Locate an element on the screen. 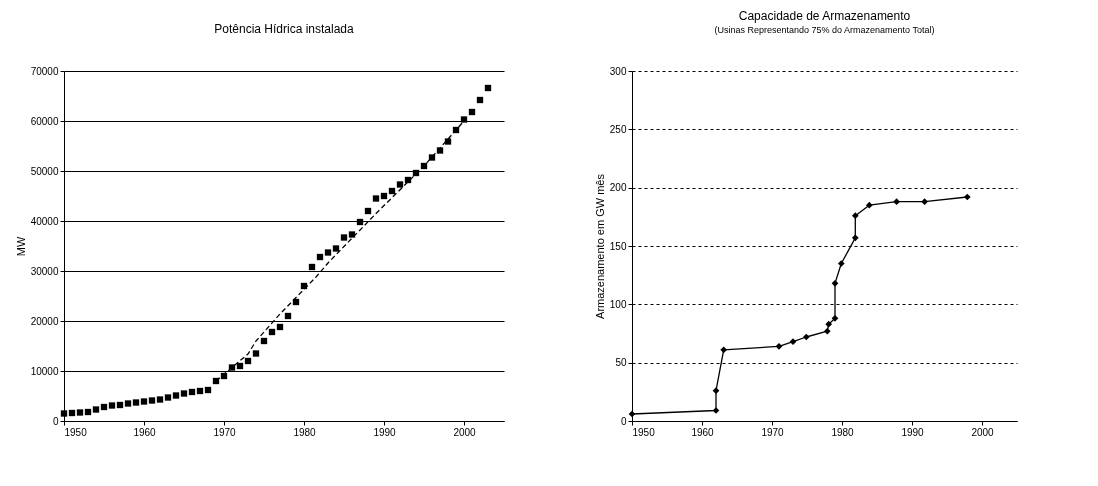  y-tick-label: 70000 is located at coordinates (44, 71).